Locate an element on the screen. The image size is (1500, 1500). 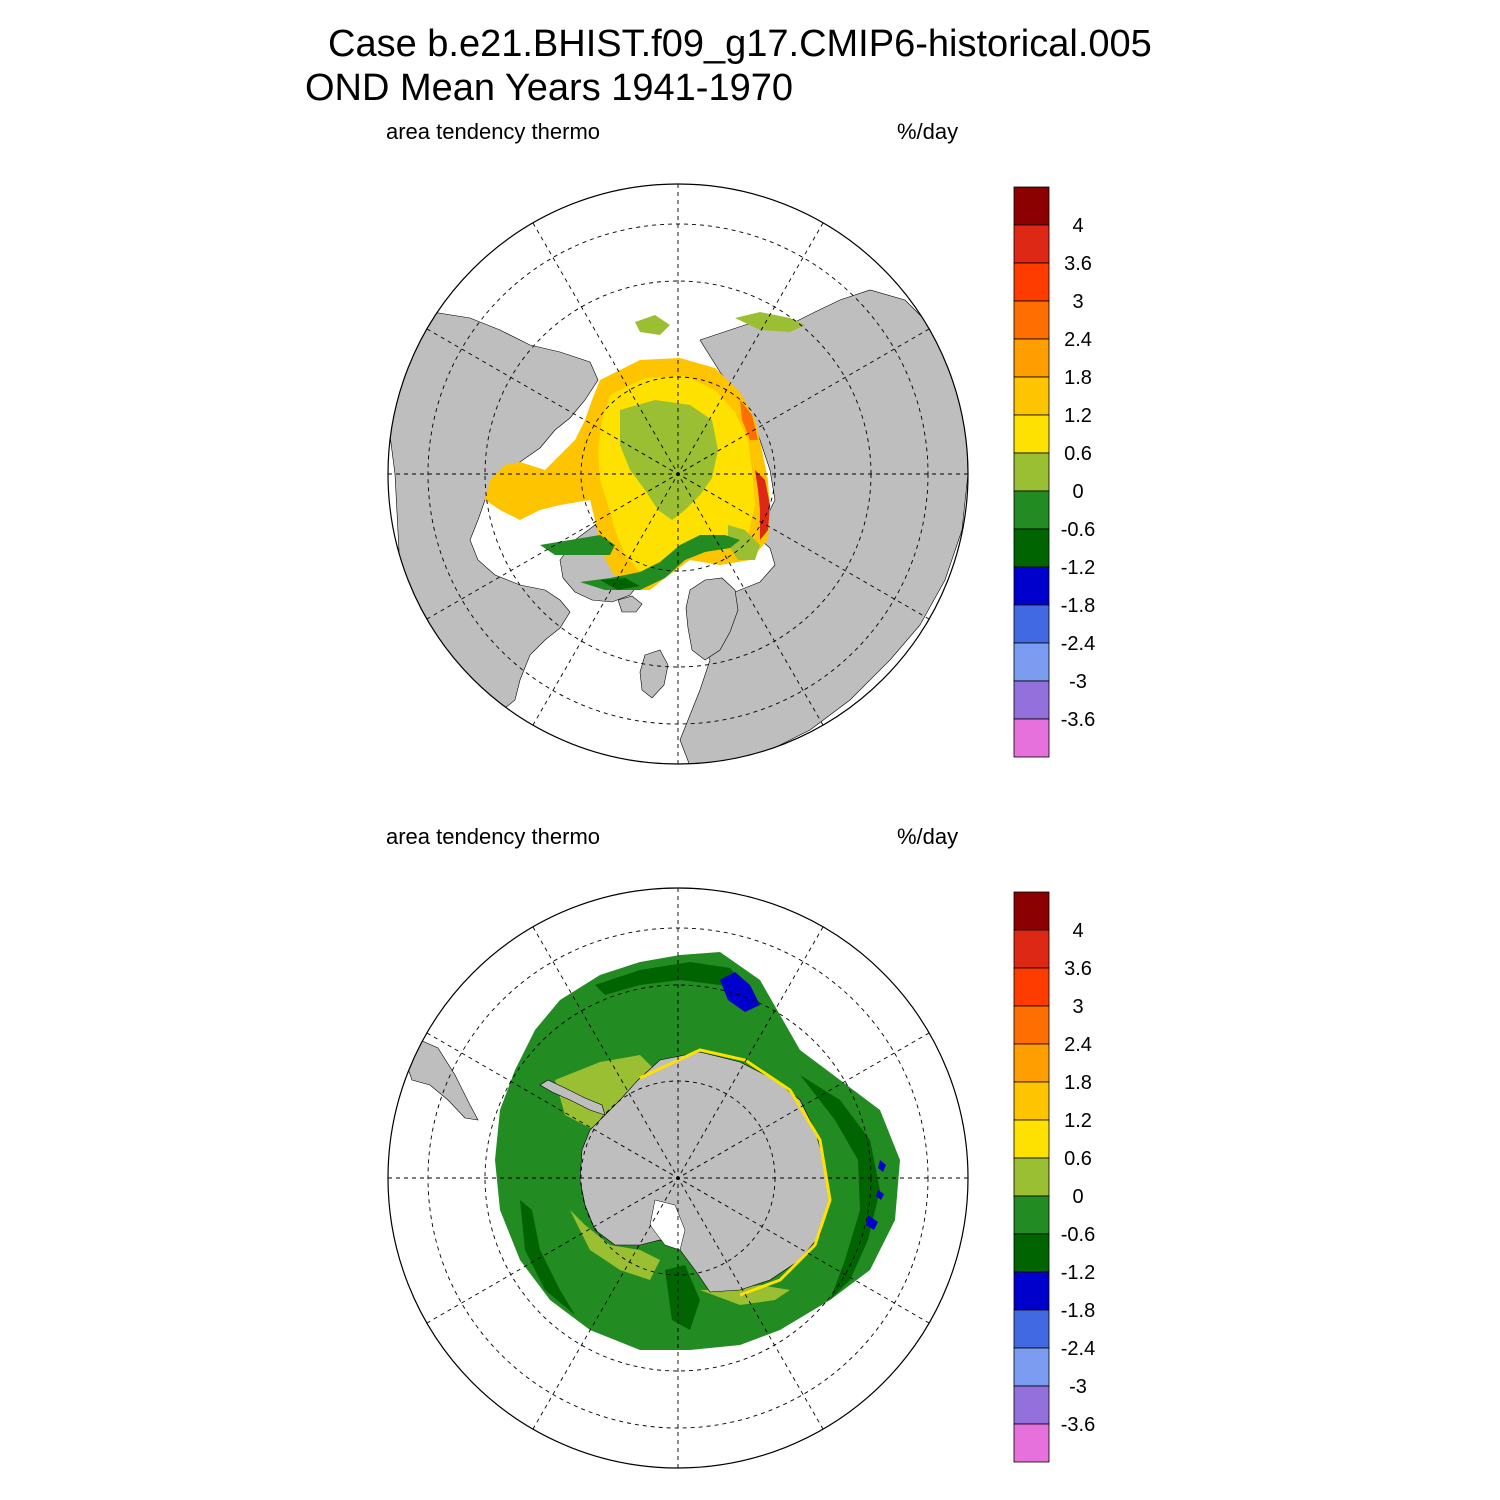
south-colorbar-tick-label: 0 is located at coordinates (1077, 1197).